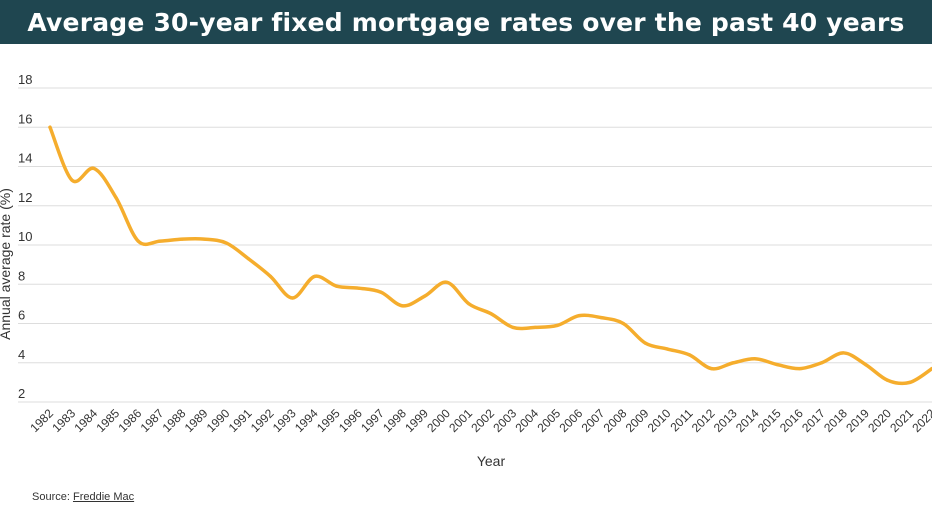  What do you see at coordinates (262, 420) in the screenshot?
I see `x-tick-label: 1992` at bounding box center [262, 420].